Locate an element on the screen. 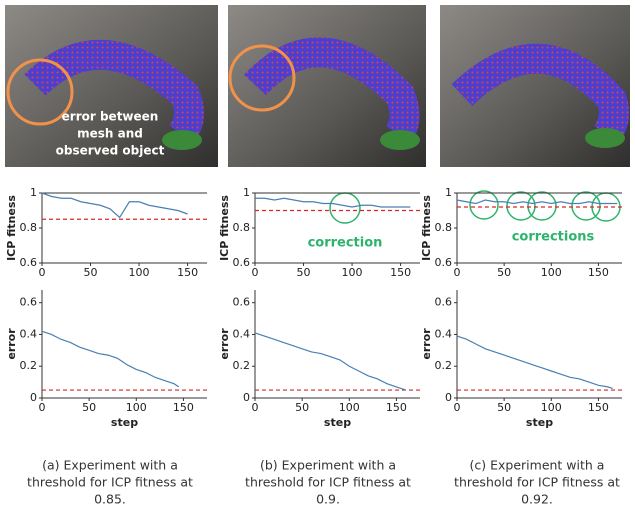 This screenshot has width=635, height=508. photo-annotation: mesh and is located at coordinates (110, 134).